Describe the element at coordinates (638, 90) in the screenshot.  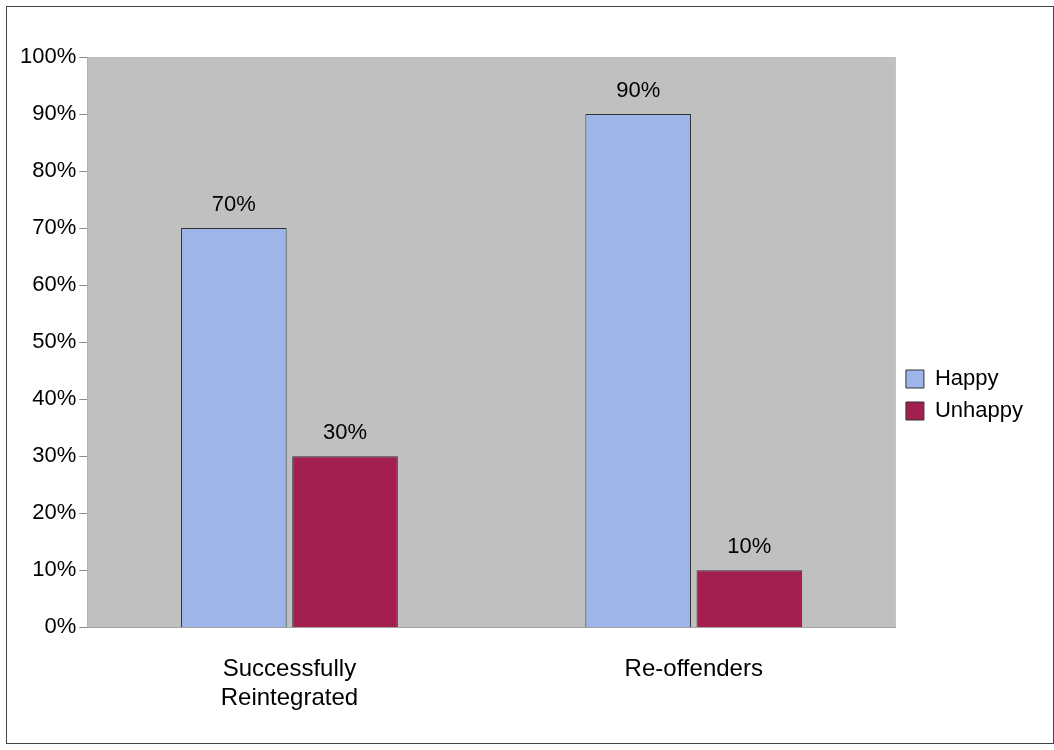
I see `data-label: 90%` at that location.